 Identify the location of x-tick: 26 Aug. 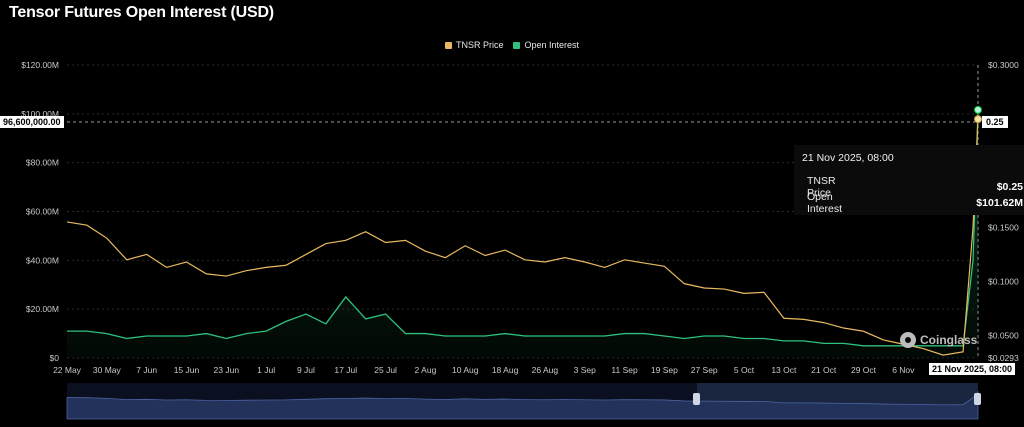
(545, 370).